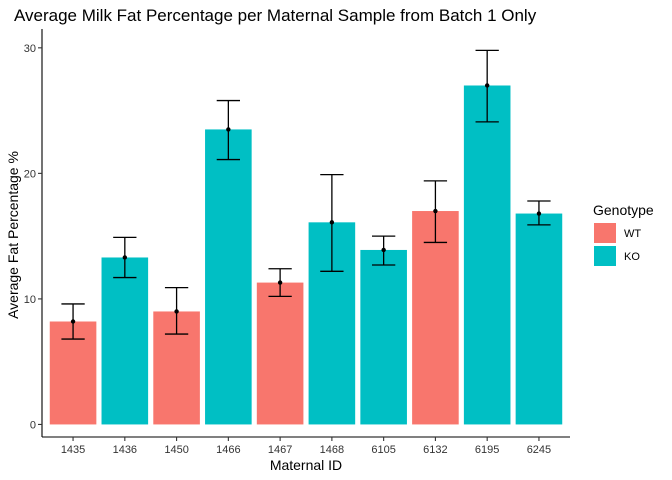  I want to click on x-tick-label-1468: 1468, so click(332, 450).